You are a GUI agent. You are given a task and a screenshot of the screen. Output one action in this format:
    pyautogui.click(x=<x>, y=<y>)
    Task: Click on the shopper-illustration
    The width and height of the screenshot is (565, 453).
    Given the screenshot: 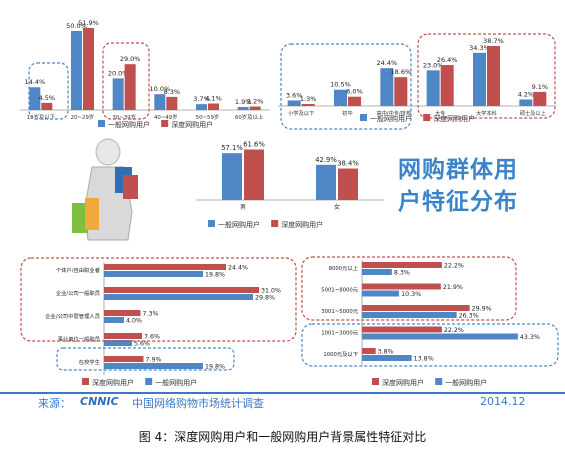 What is the action you would take?
    pyautogui.click(x=105, y=189)
    